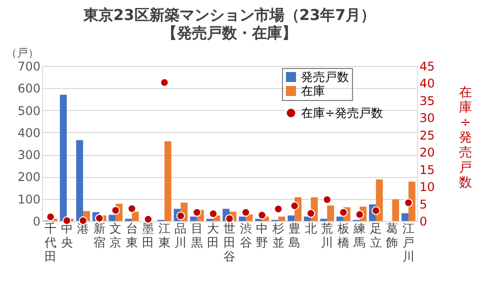 The width and height of the screenshot is (482, 295). What do you see at coordinates (246, 236) in the screenshot?
I see `x-tick-label: 渋谷` at bounding box center [246, 236].